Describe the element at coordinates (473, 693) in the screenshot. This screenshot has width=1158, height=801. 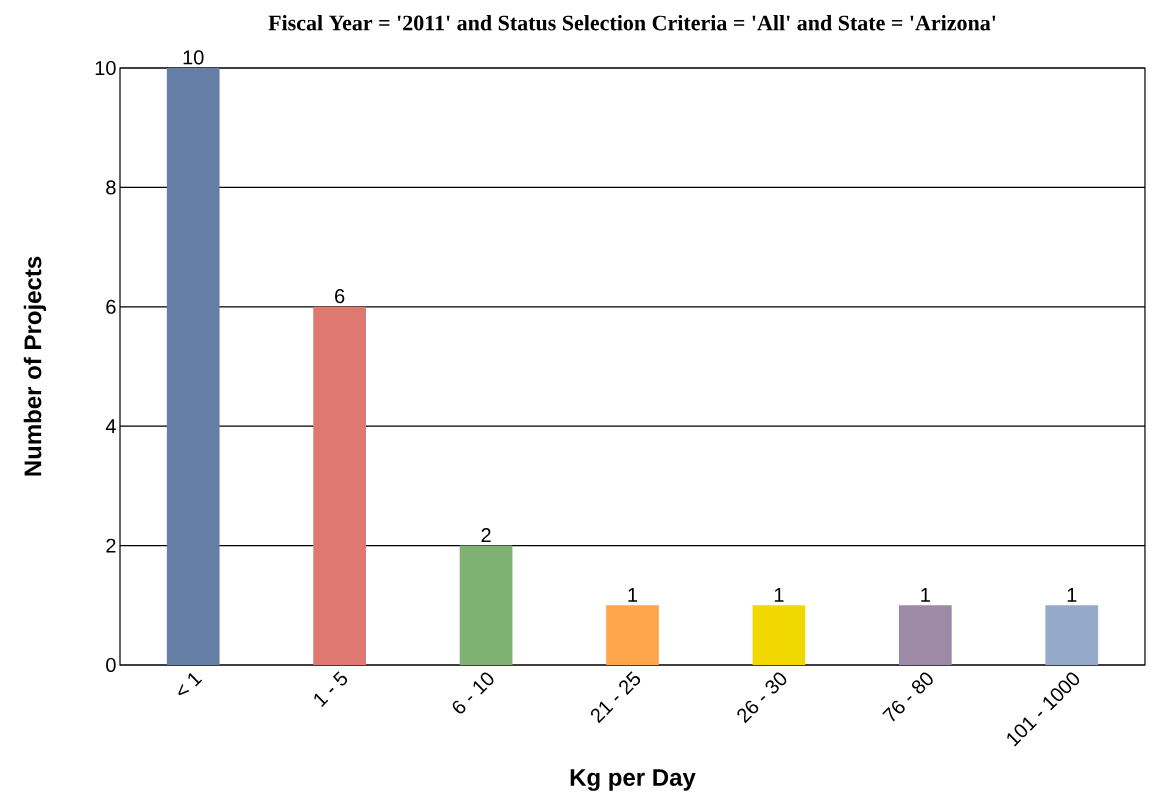
I see `x-tick-label: 6 - 10` at that location.